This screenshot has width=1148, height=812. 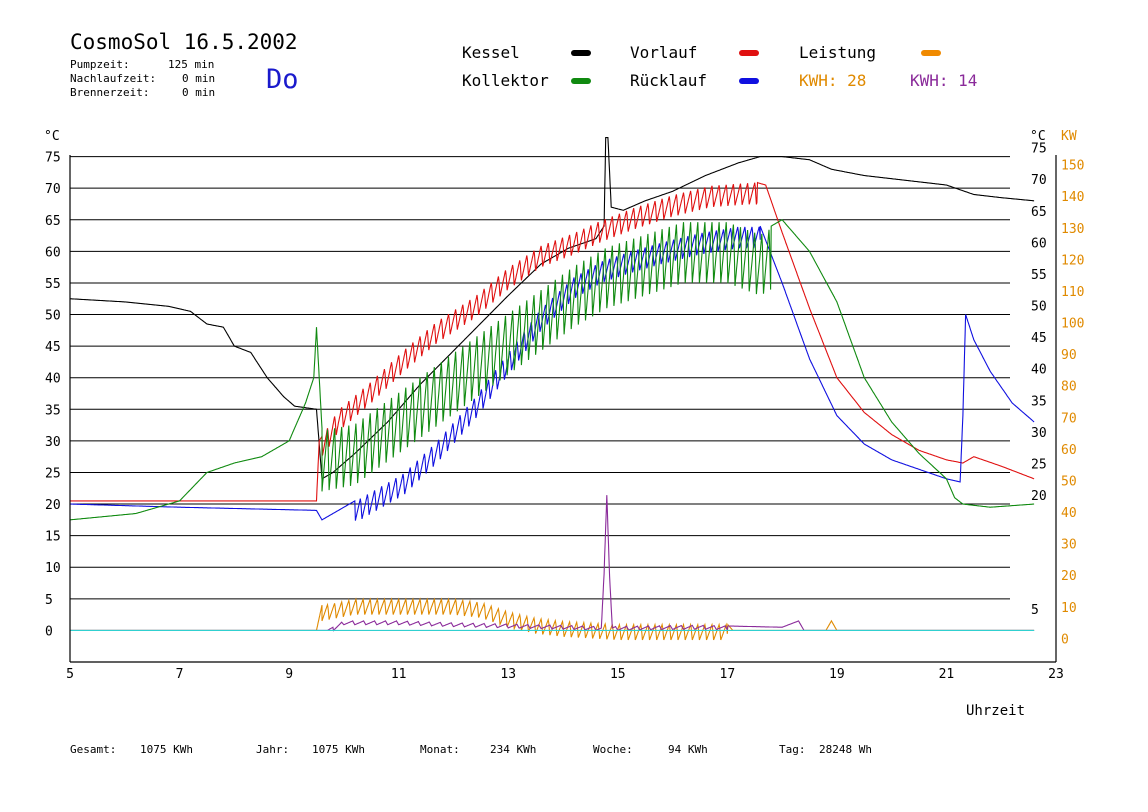 What do you see at coordinates (1069, 481) in the screenshot?
I see `y-right-tick-label-kw: 50` at bounding box center [1069, 481].